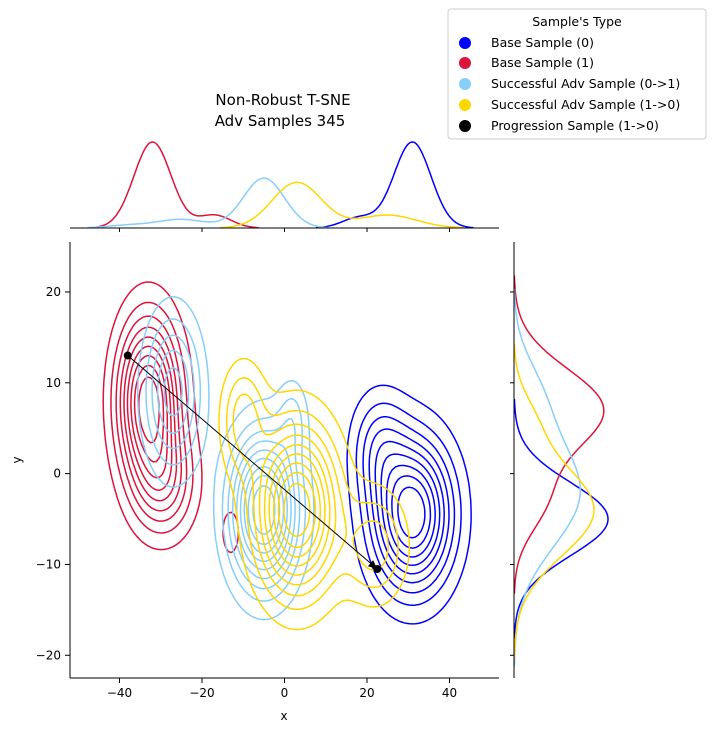  What do you see at coordinates (53, 292) in the screenshot?
I see `y-tick-label: 20` at bounding box center [53, 292].